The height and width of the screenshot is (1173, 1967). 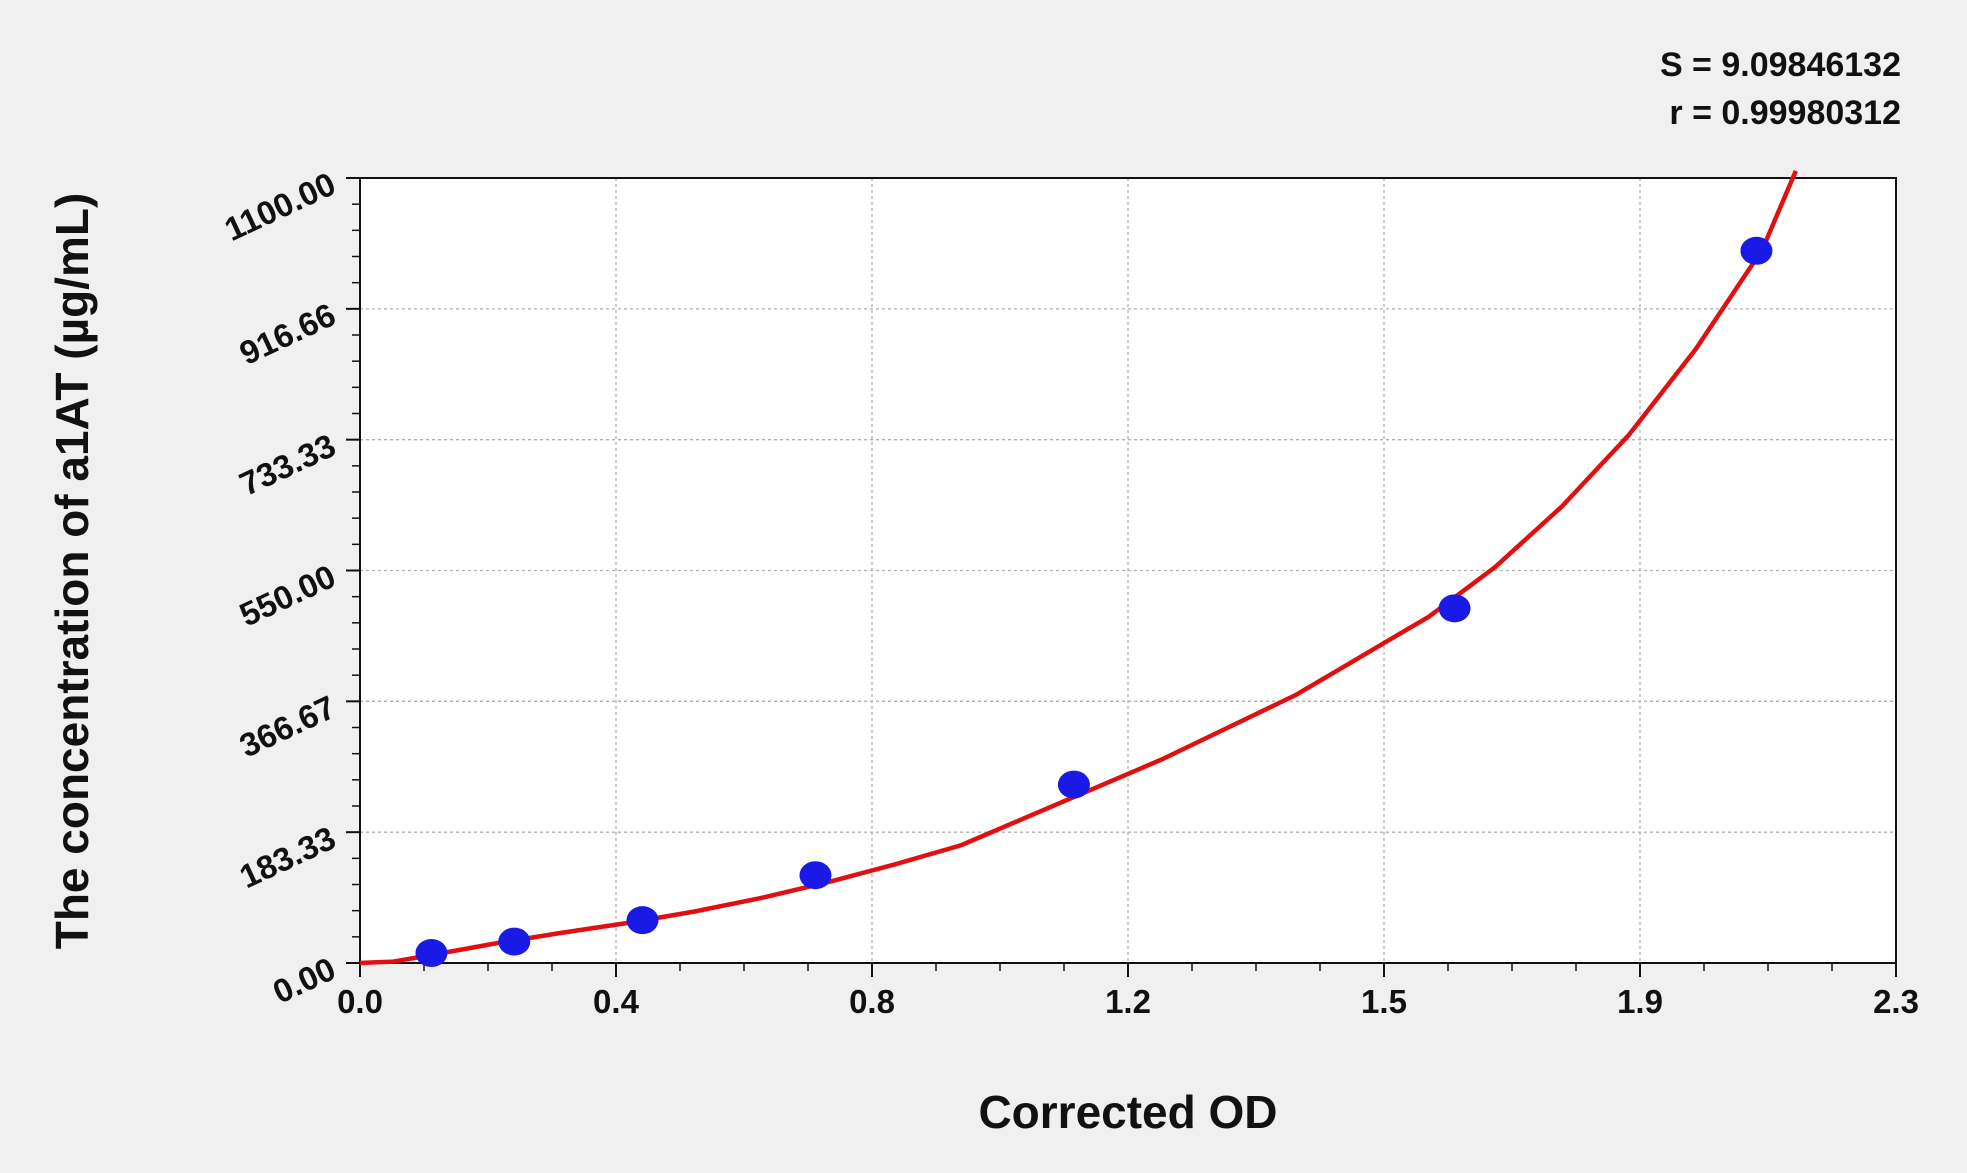 What do you see at coordinates (1127, 1112) in the screenshot?
I see `x-axis-label: Corrected OD` at bounding box center [1127, 1112].